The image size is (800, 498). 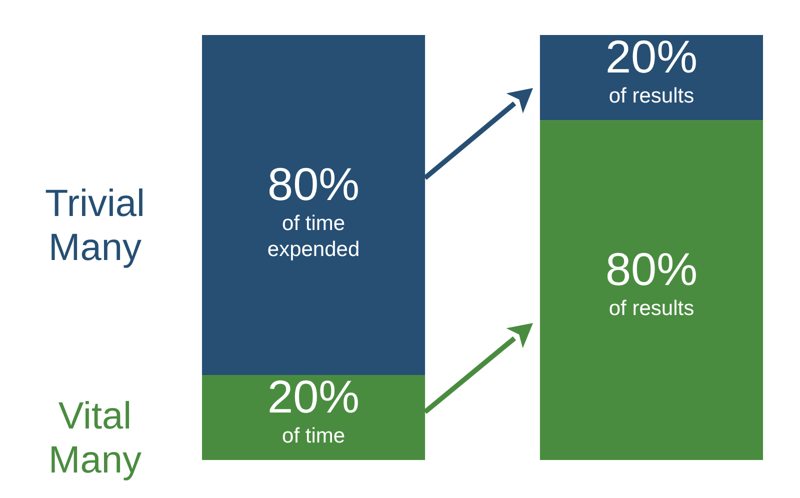 What do you see at coordinates (313, 409) in the screenshot?
I see `data-label: 20% of time` at bounding box center [313, 409].